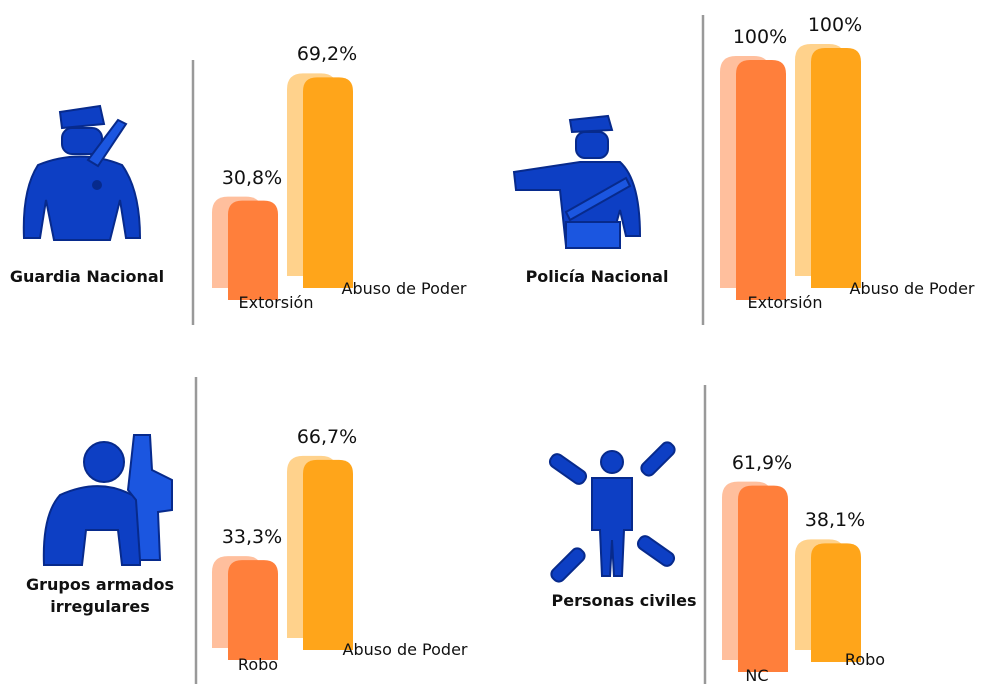 The width and height of the screenshot is (984, 684). What do you see at coordinates (762, 462) in the screenshot?
I see `value-label: 61,9%` at bounding box center [762, 462].